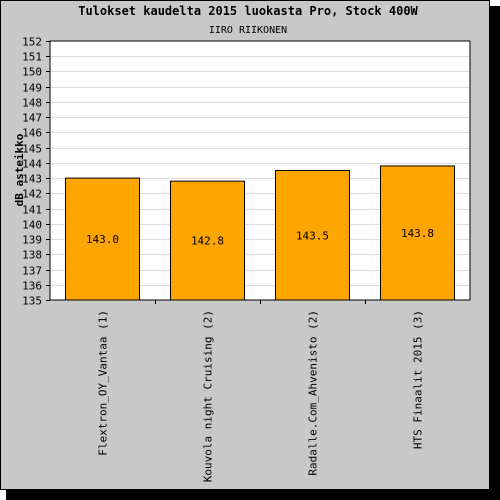 The width and height of the screenshot is (500, 500). What do you see at coordinates (32, 255) in the screenshot?
I see `y-tick-label: 138` at bounding box center [32, 255].